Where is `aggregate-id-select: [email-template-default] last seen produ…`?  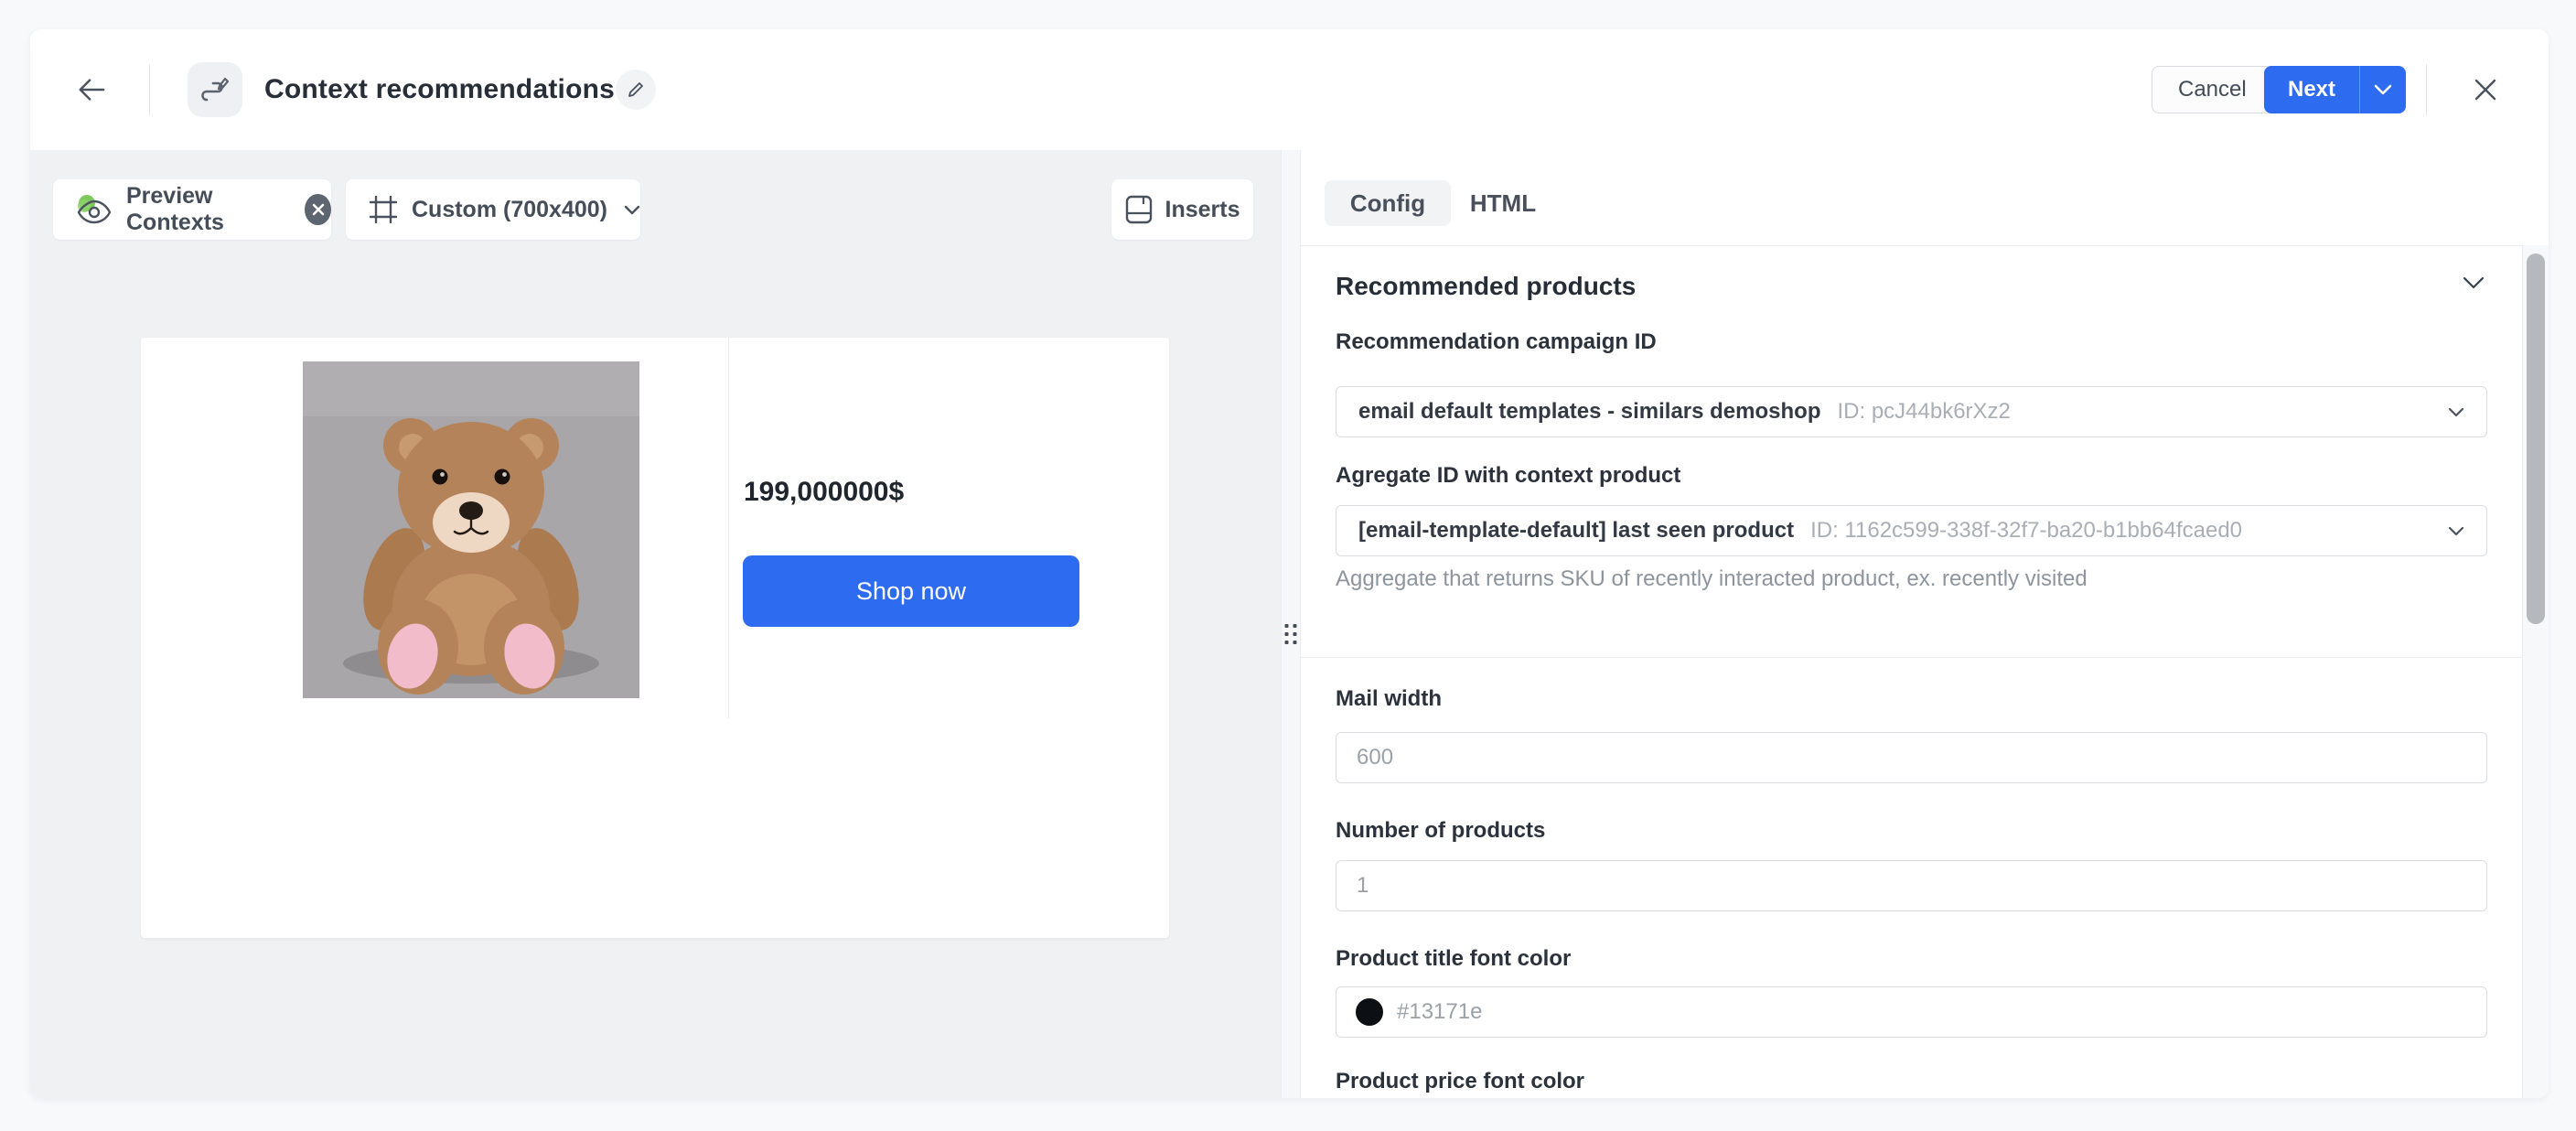 aggregate-id-select: [email-template-default] last seen produ… is located at coordinates (1911, 531).